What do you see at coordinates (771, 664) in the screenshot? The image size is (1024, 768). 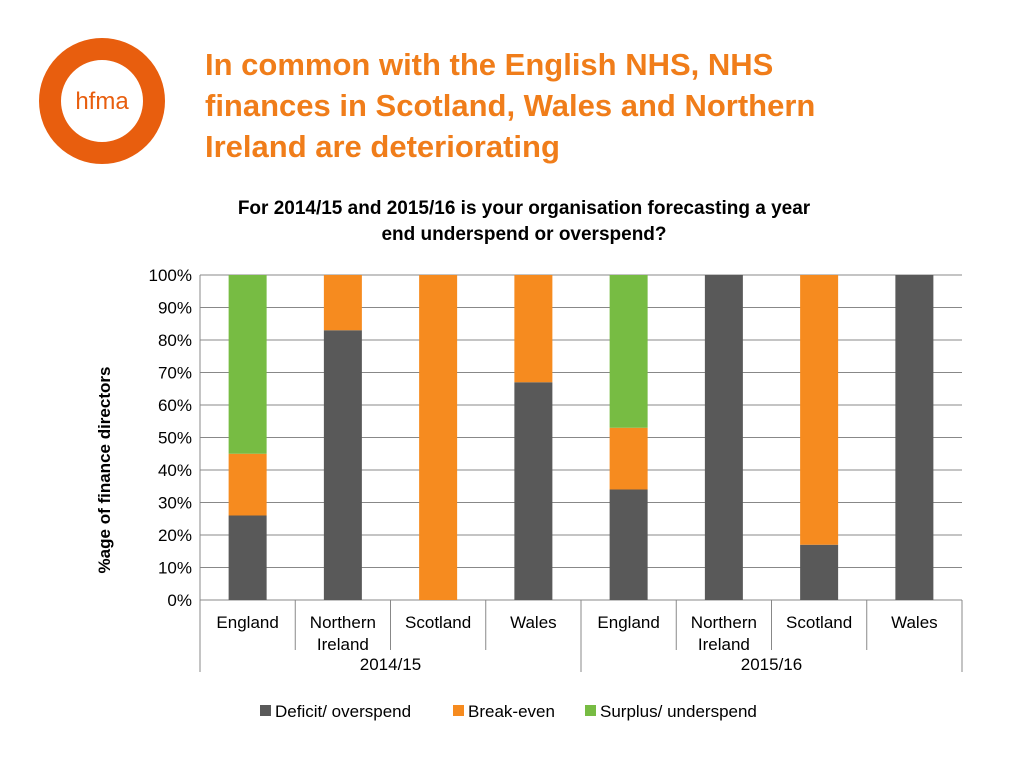 I see `x-group-label: 2015/16` at bounding box center [771, 664].